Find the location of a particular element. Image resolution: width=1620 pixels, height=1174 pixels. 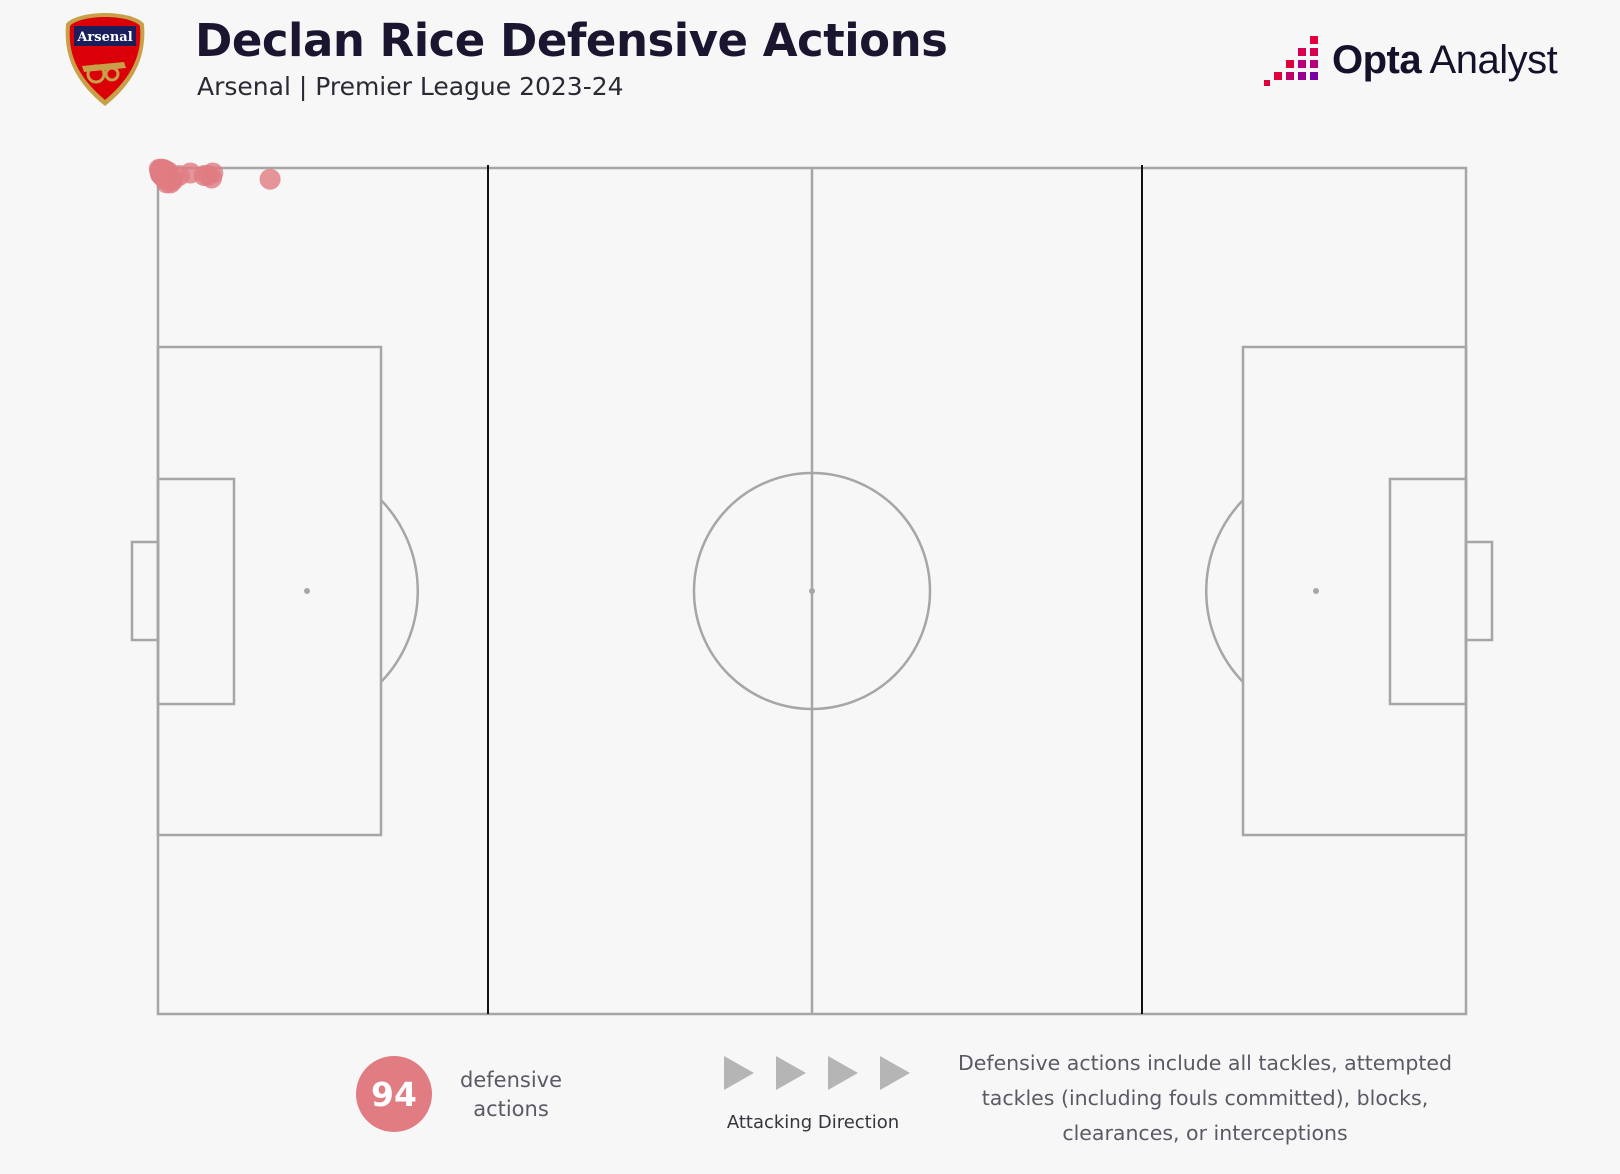

left-penalty-area is located at coordinates (269, 591).